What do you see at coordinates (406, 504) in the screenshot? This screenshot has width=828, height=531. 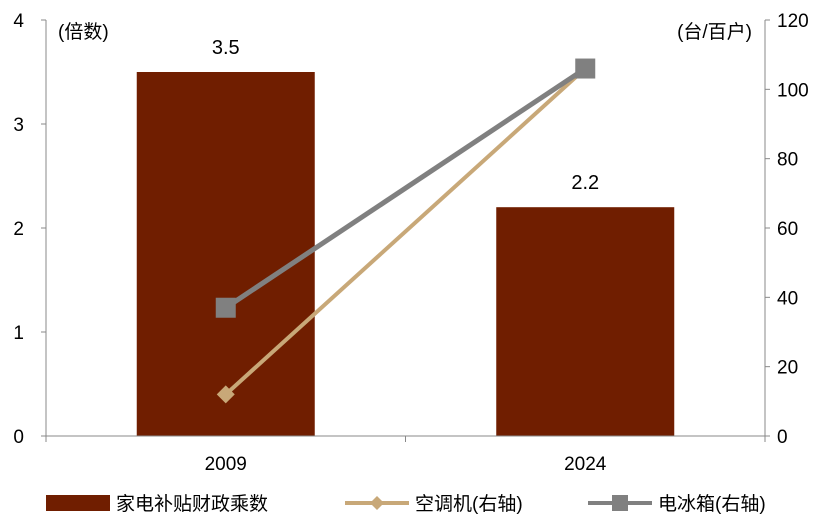 I see `legend: 家电补贴财政乘数 空调机(右轴) 电冰箱(右轴)` at bounding box center [406, 504].